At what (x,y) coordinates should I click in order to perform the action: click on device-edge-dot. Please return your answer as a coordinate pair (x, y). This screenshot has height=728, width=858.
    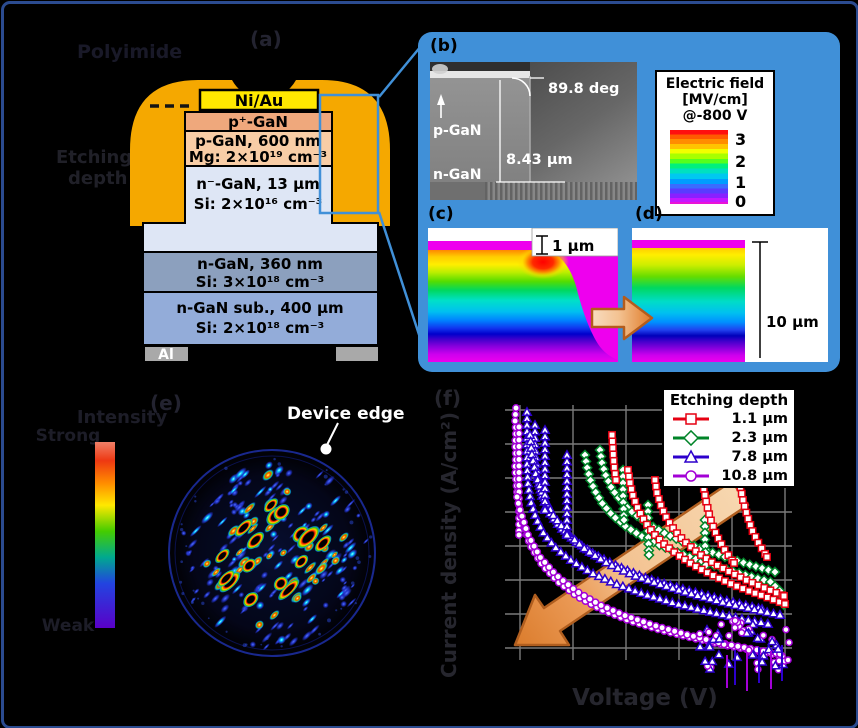
    Looking at the image, I should click on (326, 449).